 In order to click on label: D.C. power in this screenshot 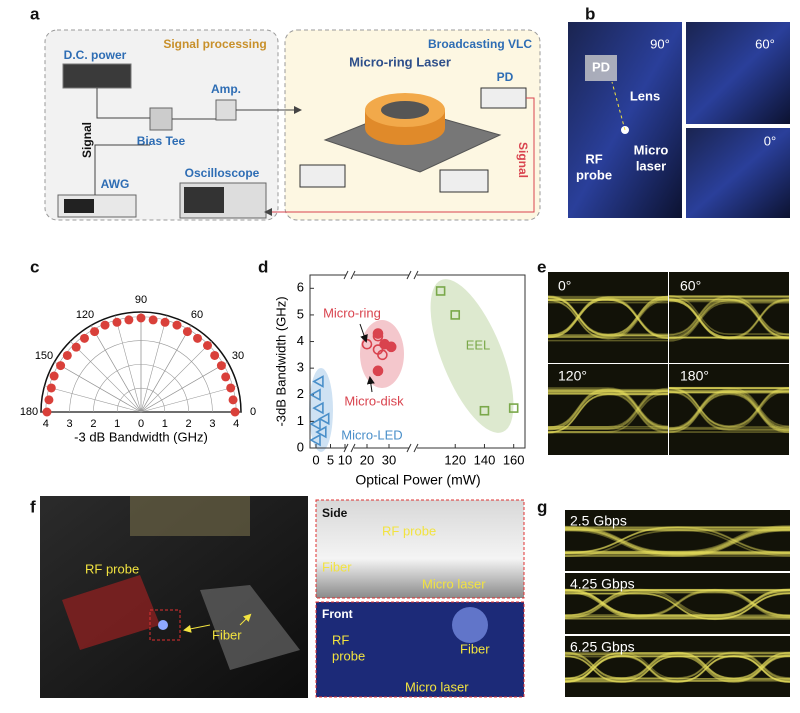, I will do `click(95, 55)`.